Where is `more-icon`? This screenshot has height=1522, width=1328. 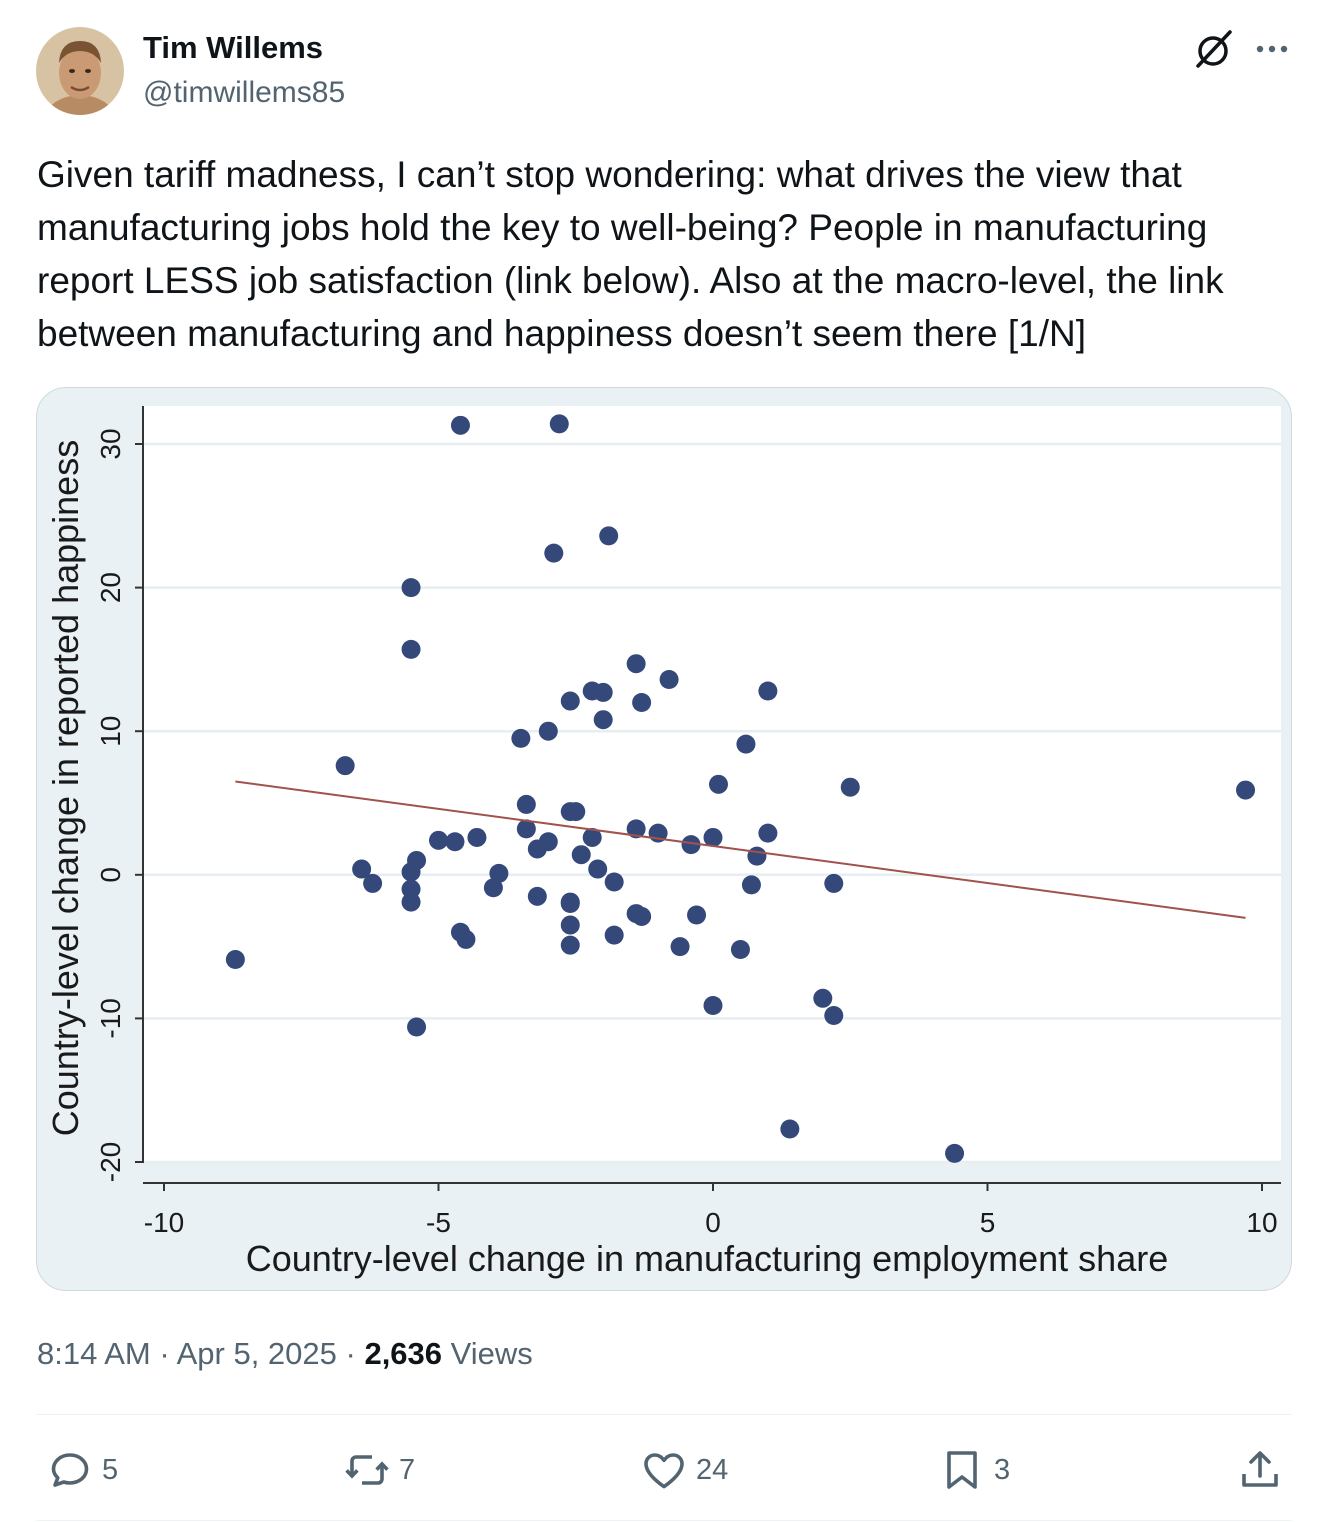 more-icon is located at coordinates (1272, 49).